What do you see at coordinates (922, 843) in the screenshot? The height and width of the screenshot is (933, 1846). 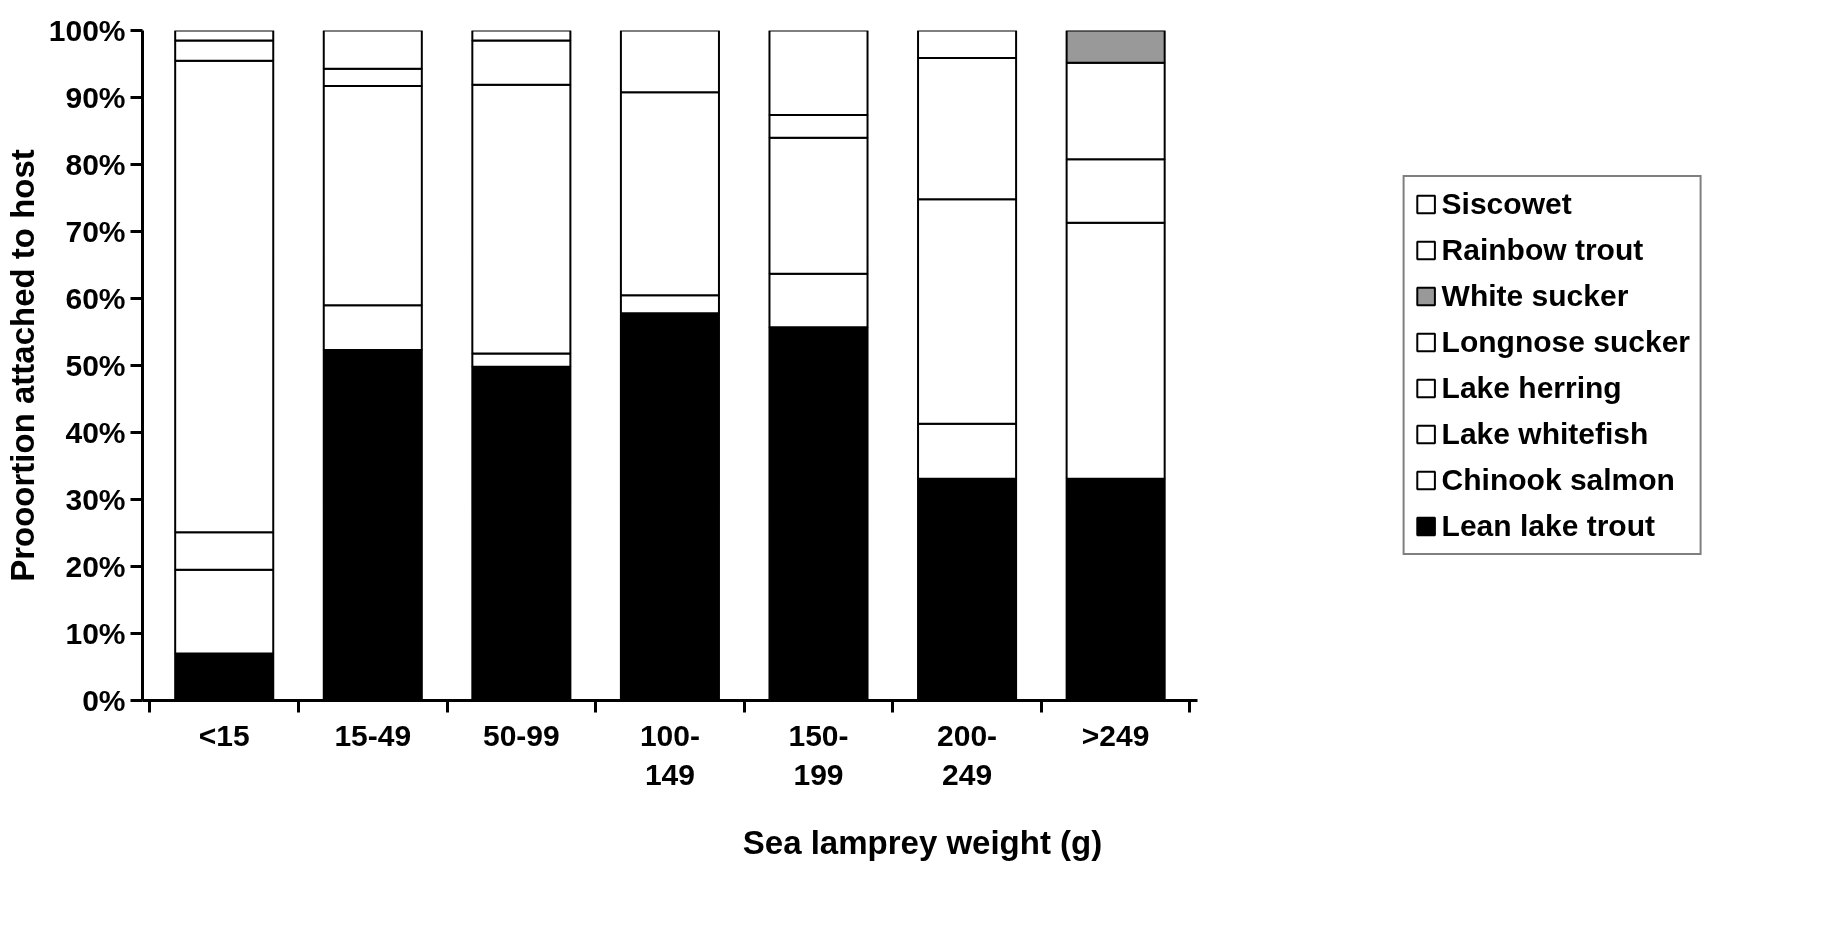 I see `x-axis-title: Sea lamprey weight (g)` at bounding box center [922, 843].